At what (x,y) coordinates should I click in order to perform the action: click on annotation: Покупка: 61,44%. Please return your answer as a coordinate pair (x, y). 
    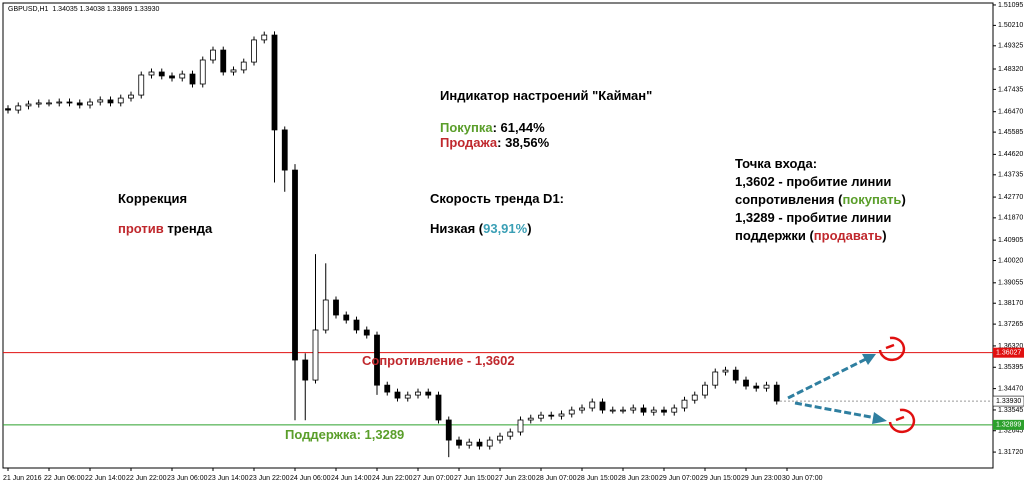
    Looking at the image, I should click on (492, 127).